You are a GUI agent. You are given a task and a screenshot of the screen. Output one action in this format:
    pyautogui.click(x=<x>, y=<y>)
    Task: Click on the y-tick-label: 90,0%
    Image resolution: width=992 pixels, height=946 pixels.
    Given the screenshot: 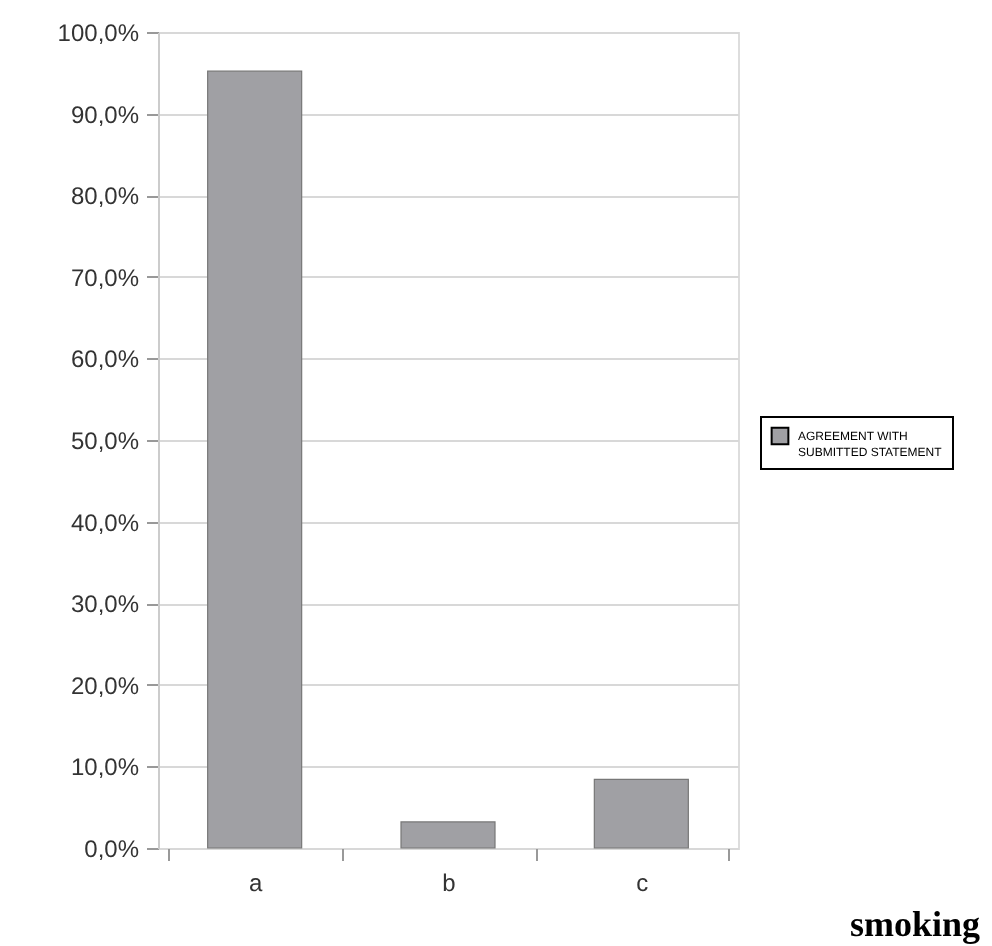 What is the action you would take?
    pyautogui.click(x=105, y=114)
    